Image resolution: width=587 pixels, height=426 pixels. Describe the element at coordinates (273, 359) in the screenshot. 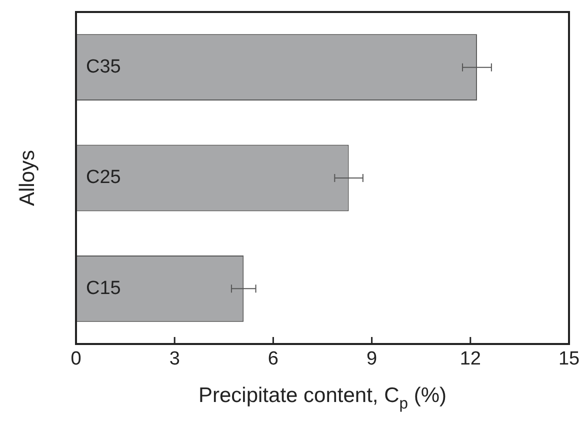

I see `x-tick-label: 6` at that location.